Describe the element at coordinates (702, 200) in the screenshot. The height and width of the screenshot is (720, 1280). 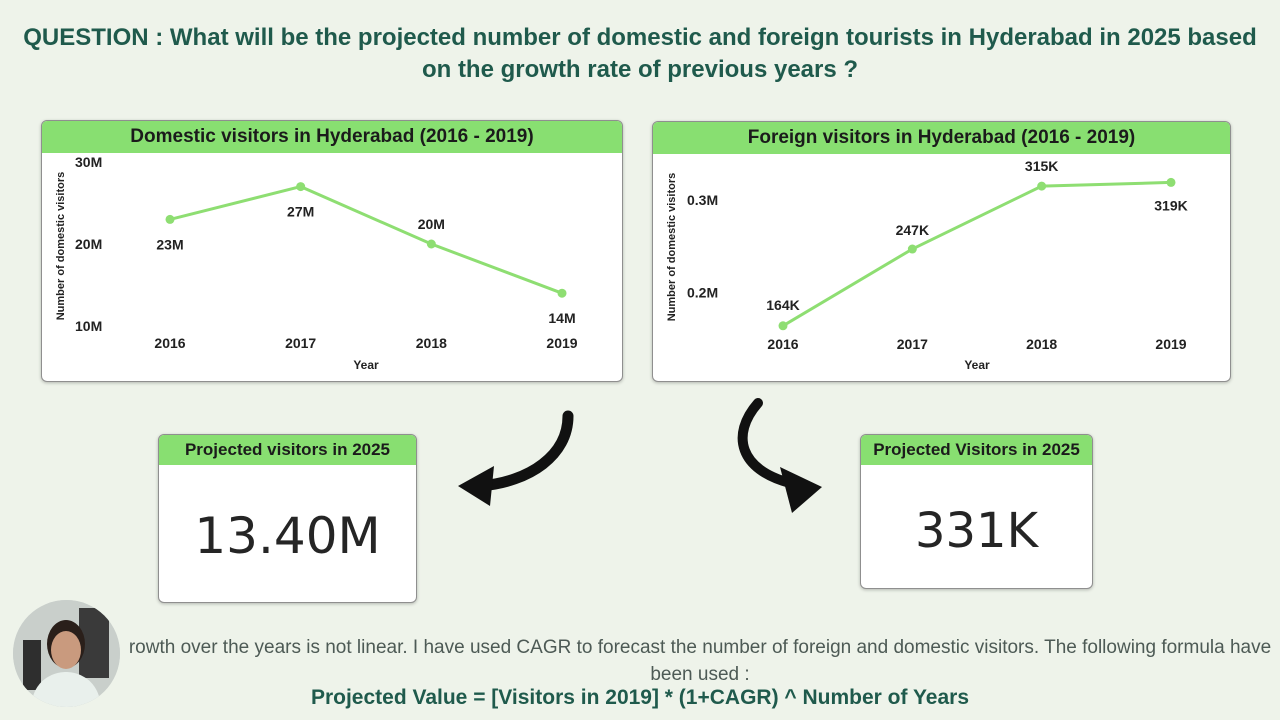
I see `y-tick-label: 0.3M` at that location.